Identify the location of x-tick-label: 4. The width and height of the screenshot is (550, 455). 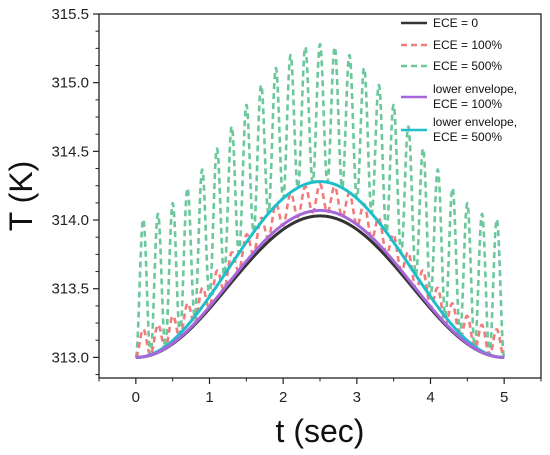
(430, 397).